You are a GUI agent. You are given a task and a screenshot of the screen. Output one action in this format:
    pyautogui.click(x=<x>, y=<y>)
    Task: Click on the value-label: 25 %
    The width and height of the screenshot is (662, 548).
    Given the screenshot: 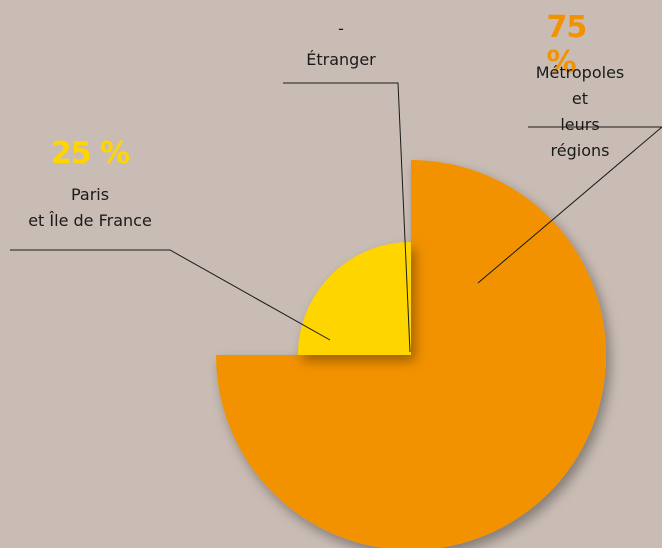 What is the action you would take?
    pyautogui.click(x=90, y=153)
    